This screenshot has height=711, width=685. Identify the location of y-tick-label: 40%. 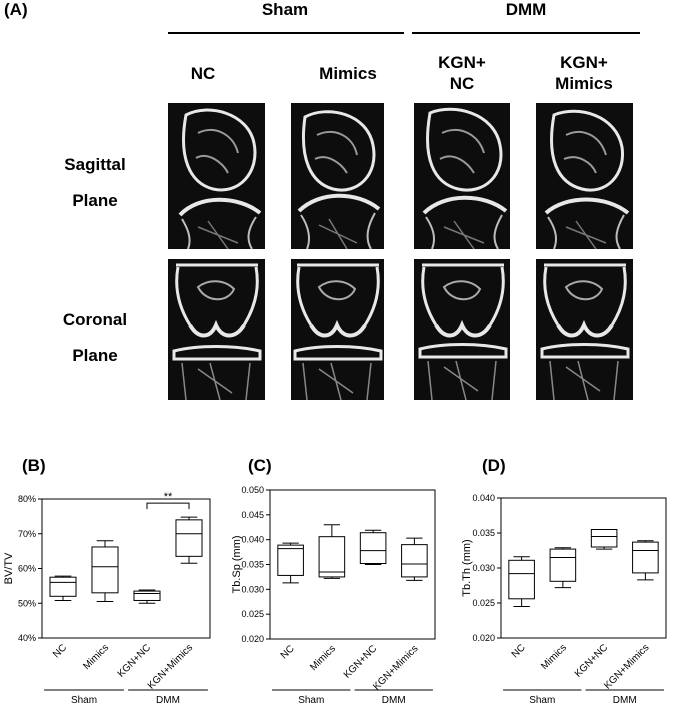
(27, 638).